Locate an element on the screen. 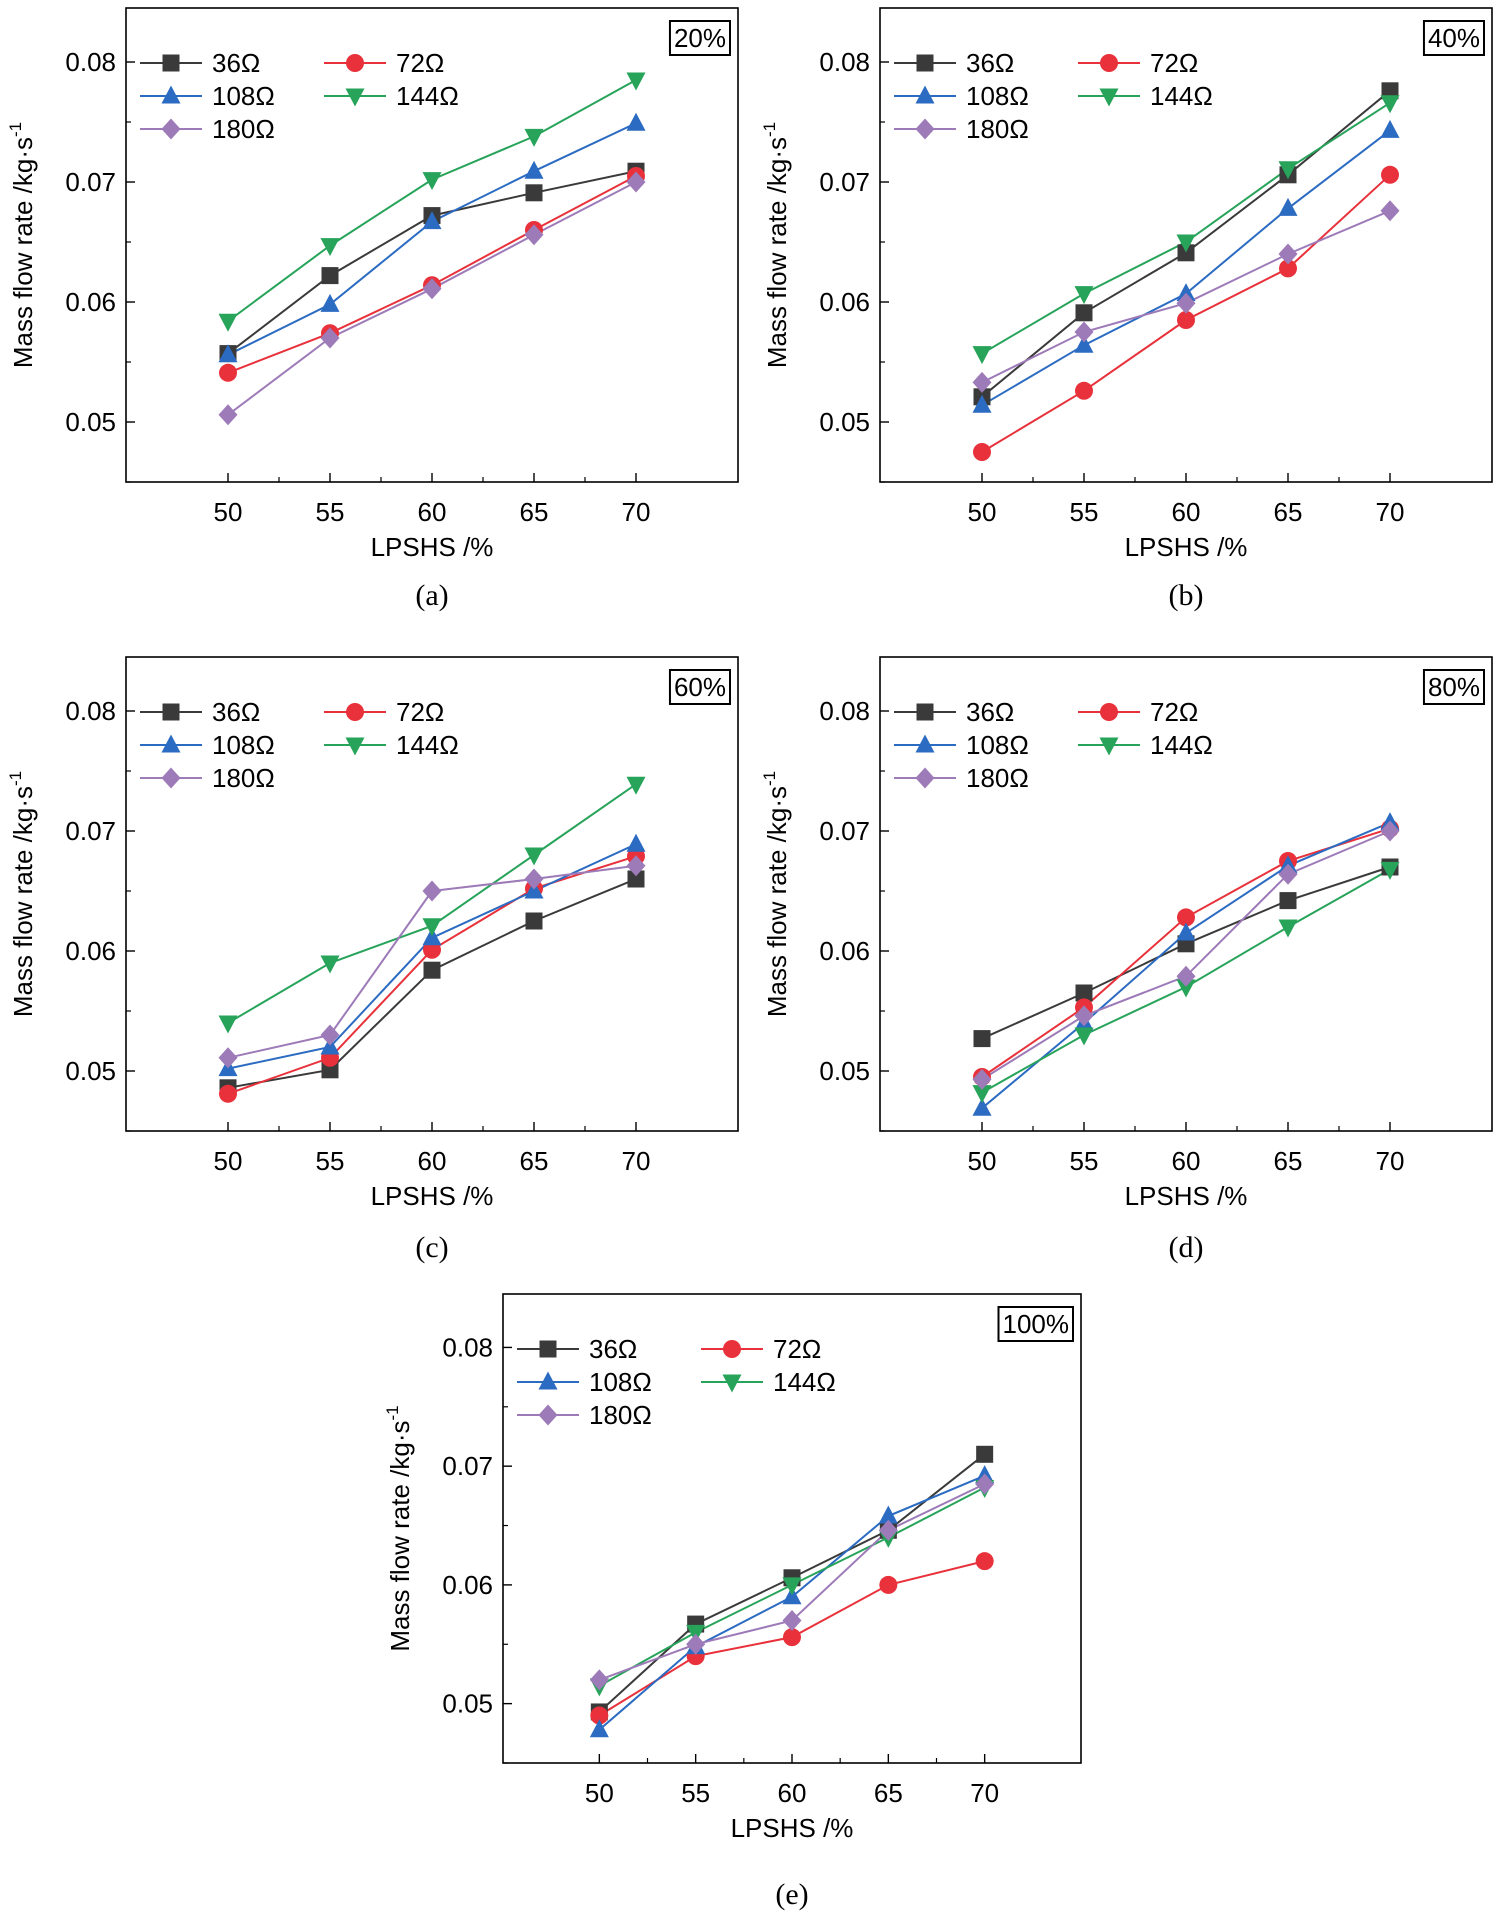 The width and height of the screenshot is (1500, 1919). annotation-label: 80% is located at coordinates (1454, 687).